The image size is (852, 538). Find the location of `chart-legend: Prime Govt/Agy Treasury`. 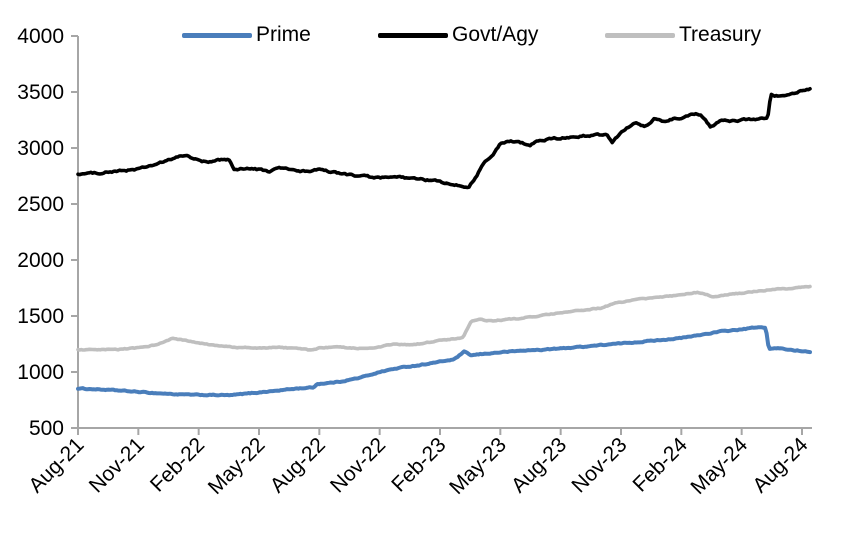

chart-legend: Prime Govt/Agy Treasury is located at coordinates (426, 35).